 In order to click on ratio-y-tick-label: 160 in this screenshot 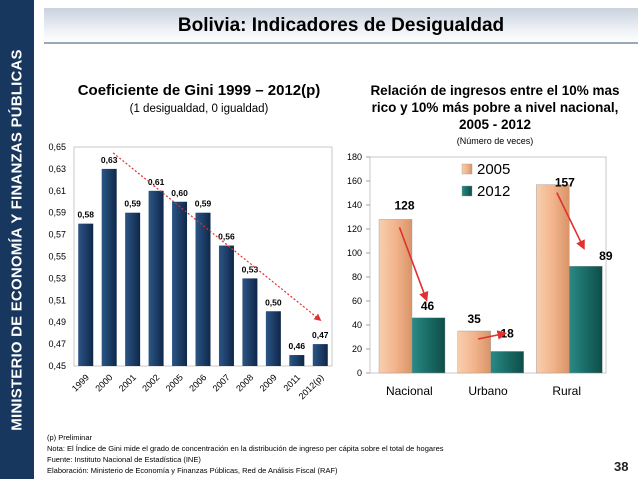, I will do `click(354, 181)`.